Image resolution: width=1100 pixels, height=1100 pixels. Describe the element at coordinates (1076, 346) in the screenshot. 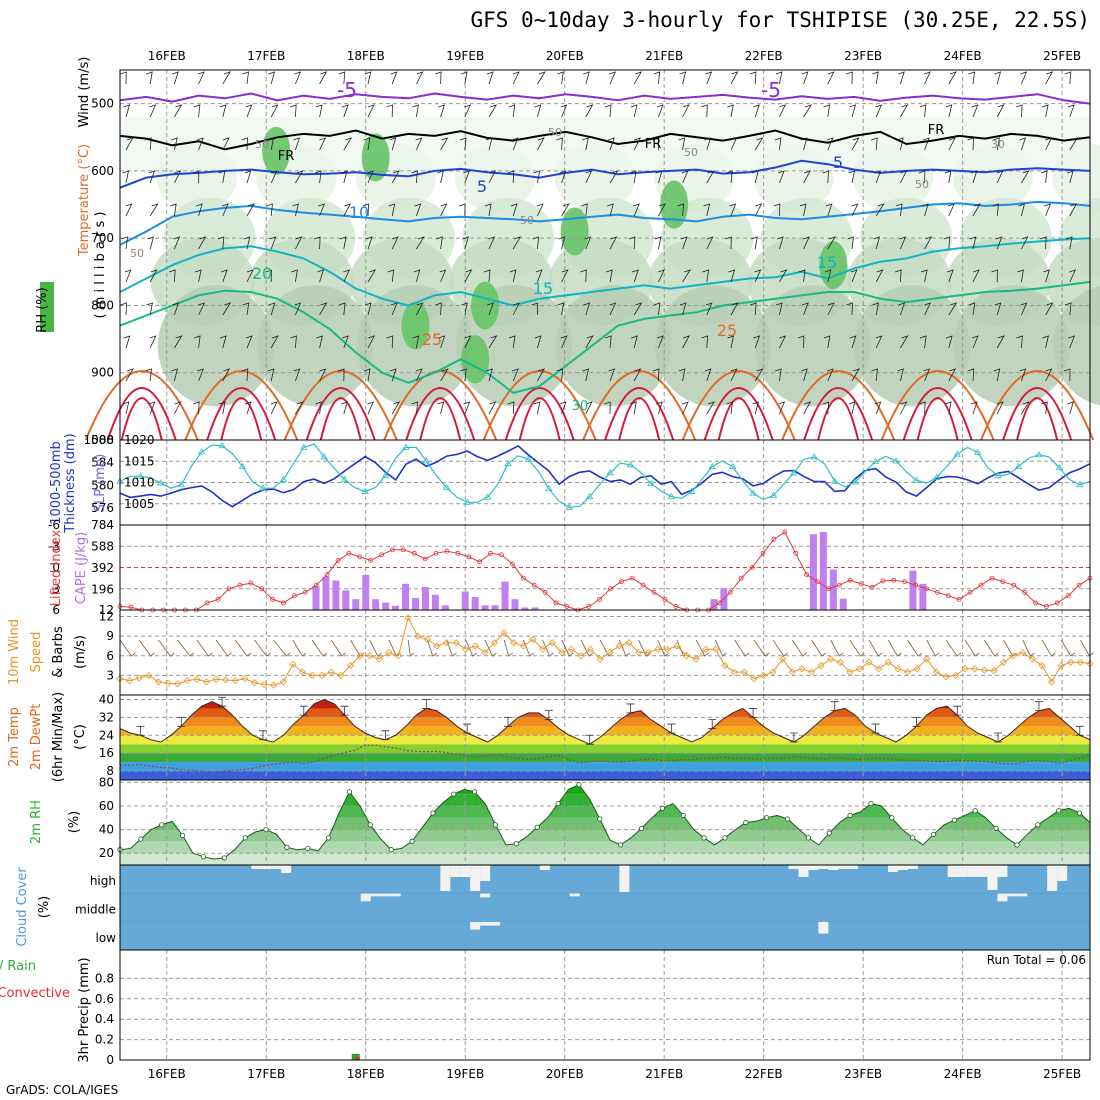

I see `rh-blob` at that location.